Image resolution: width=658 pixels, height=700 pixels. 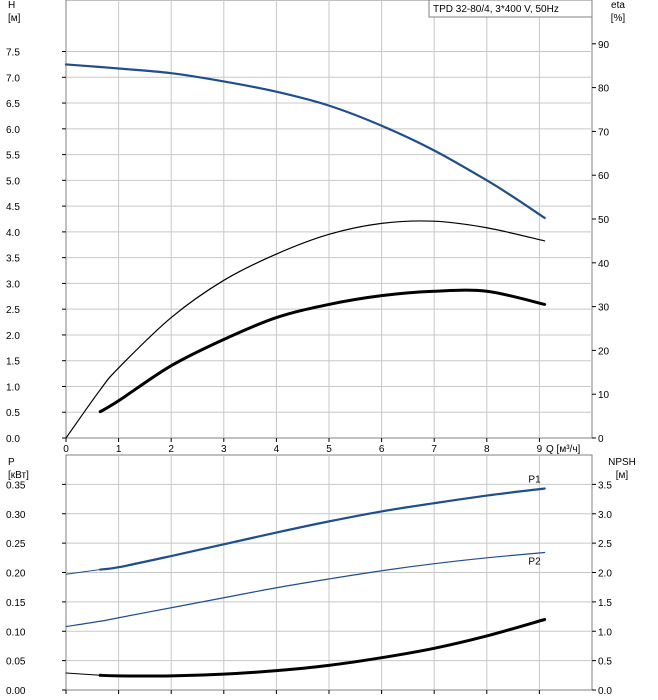 What do you see at coordinates (604, 132) in the screenshot?
I see `y-right-tick-label: 70` at bounding box center [604, 132].